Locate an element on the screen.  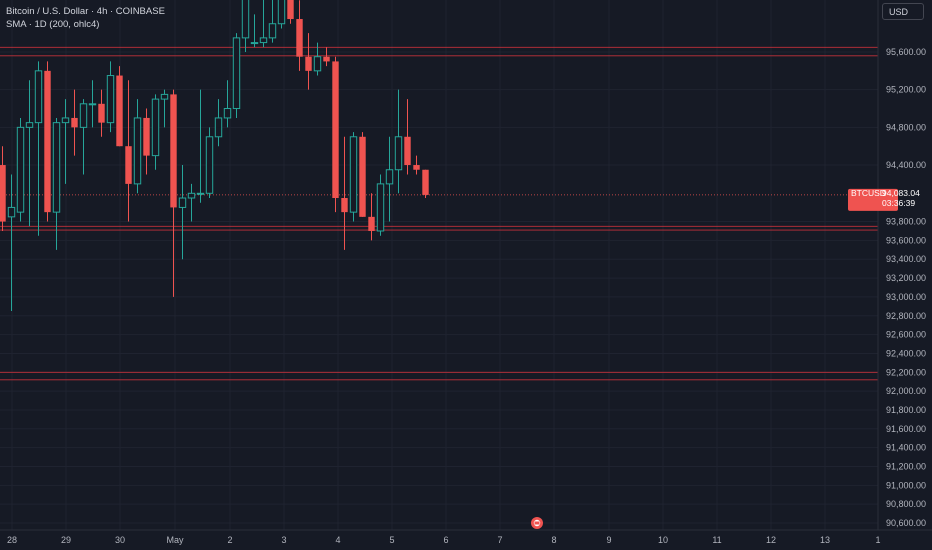
price-tick-label: 93,200.00 is located at coordinates (906, 278).